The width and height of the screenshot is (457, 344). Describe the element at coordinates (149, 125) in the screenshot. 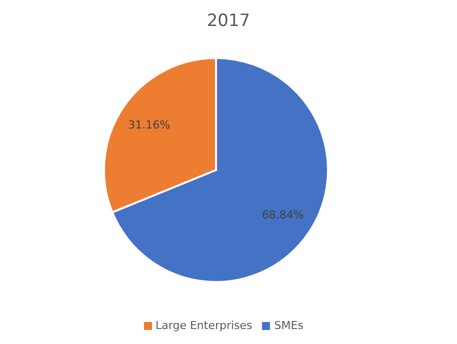

I see `data-label: 31.16%` at that location.